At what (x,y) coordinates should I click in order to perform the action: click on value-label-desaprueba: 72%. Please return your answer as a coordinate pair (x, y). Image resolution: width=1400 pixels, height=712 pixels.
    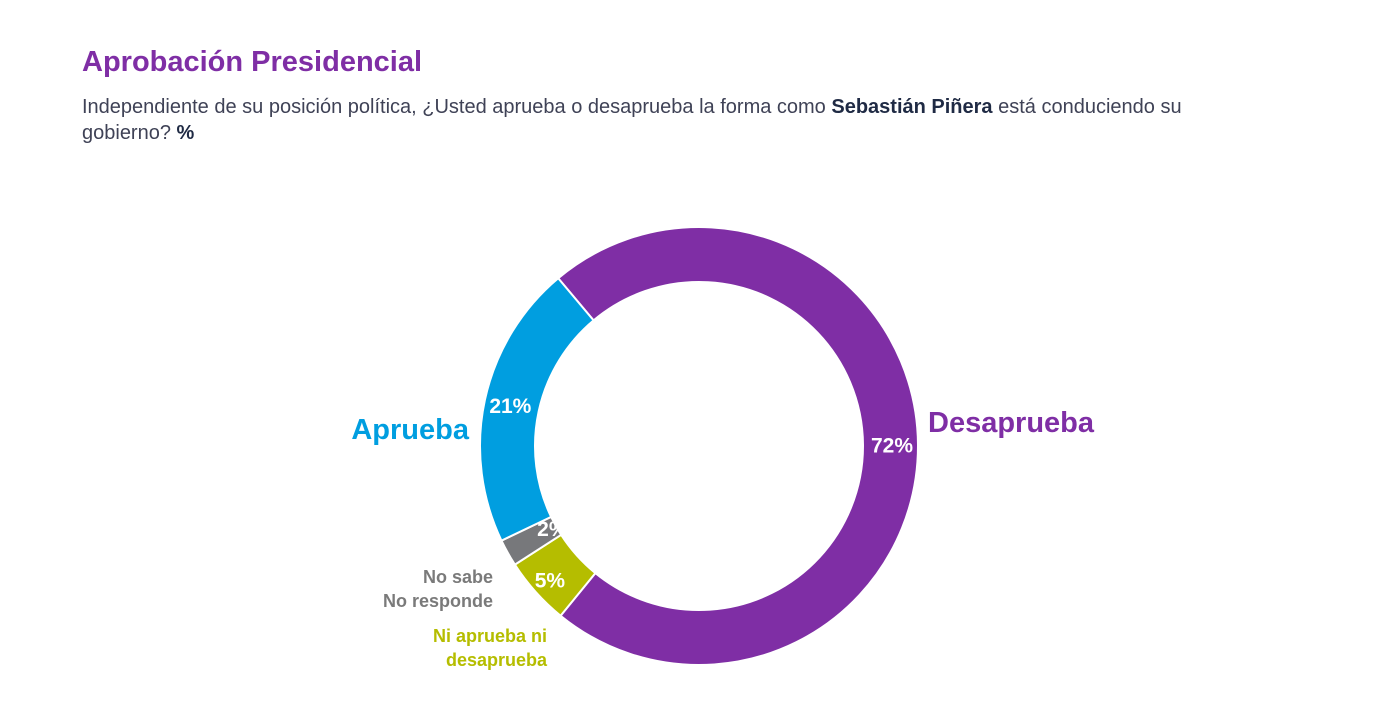
    Looking at the image, I should click on (892, 446).